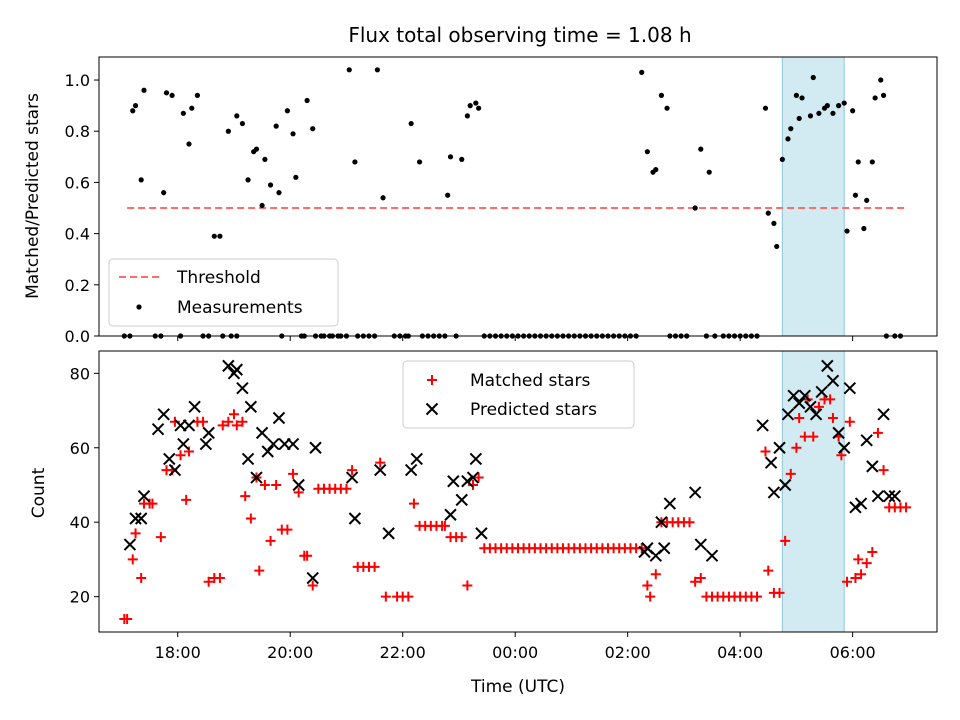 Image resolution: width=960 pixels, height=720 pixels. Describe the element at coordinates (240, 308) in the screenshot. I see `legend-measurements-label: Measurements` at that location.